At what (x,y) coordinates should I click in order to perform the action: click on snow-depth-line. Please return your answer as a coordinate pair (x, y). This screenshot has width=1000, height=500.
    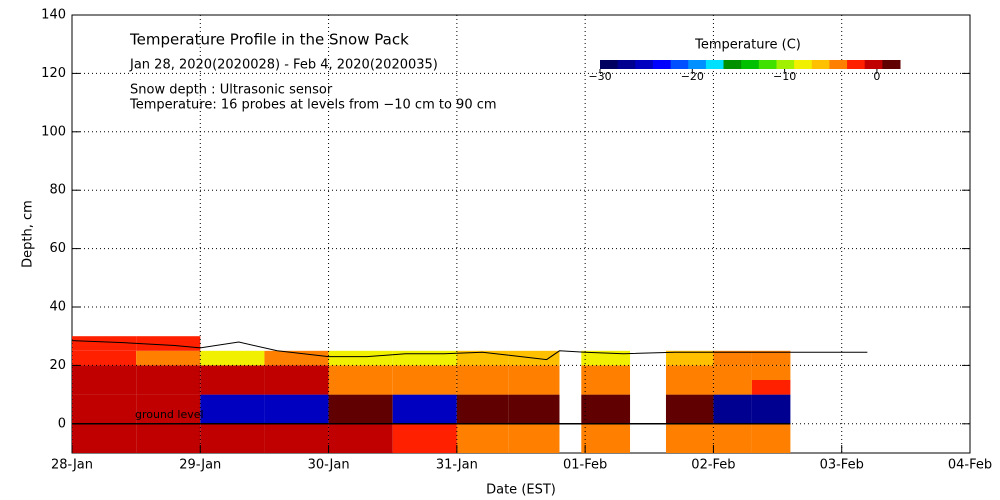
    Looking at the image, I should click on (469, 350).